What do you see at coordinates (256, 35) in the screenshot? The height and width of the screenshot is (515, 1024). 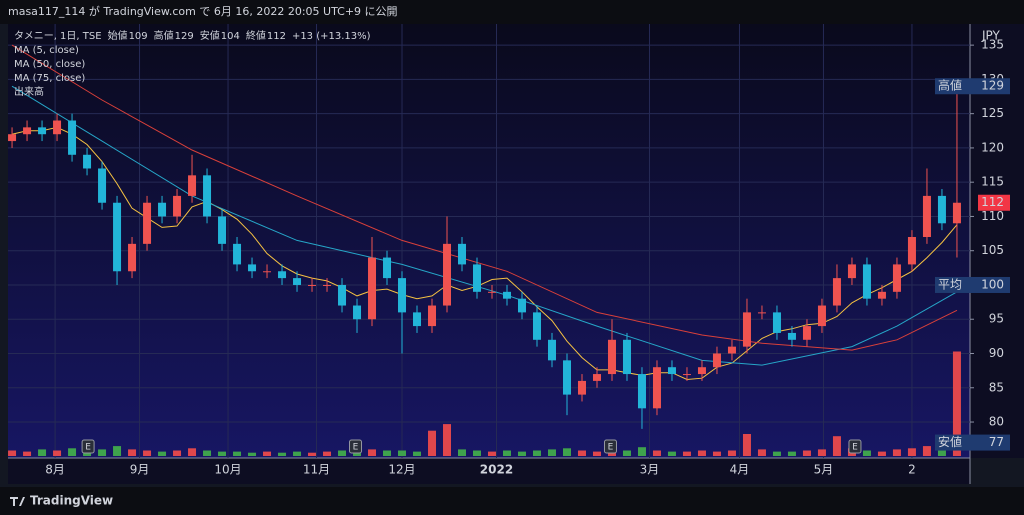 I see `legend-ohlc-label: 終値` at bounding box center [256, 35].